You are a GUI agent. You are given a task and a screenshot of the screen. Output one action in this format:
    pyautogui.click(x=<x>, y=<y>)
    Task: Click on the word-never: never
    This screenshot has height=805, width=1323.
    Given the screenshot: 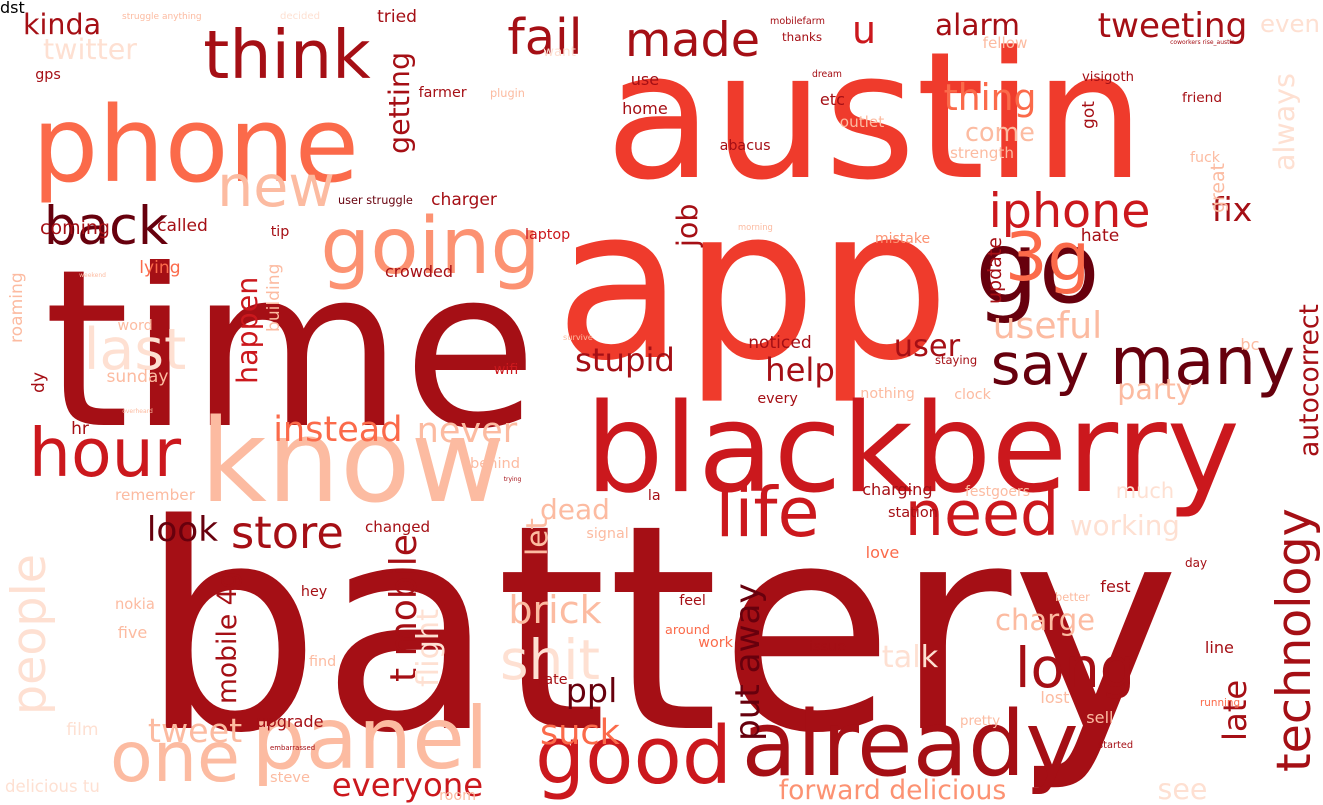 What is the action you would take?
    pyautogui.click(x=467, y=430)
    